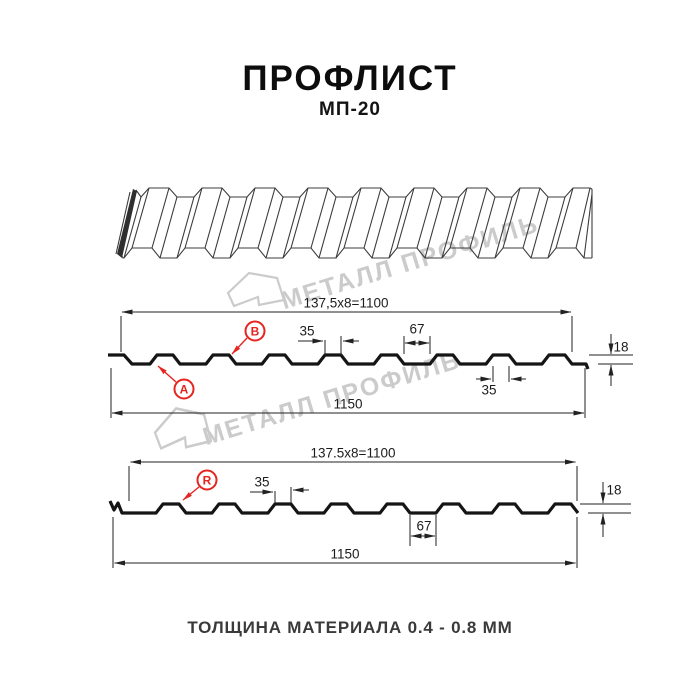 Image resolution: width=700 pixels, height=700 pixels. What do you see at coordinates (350, 109) in the screenshot?
I see `page-subtitle: МП-20` at bounding box center [350, 109].